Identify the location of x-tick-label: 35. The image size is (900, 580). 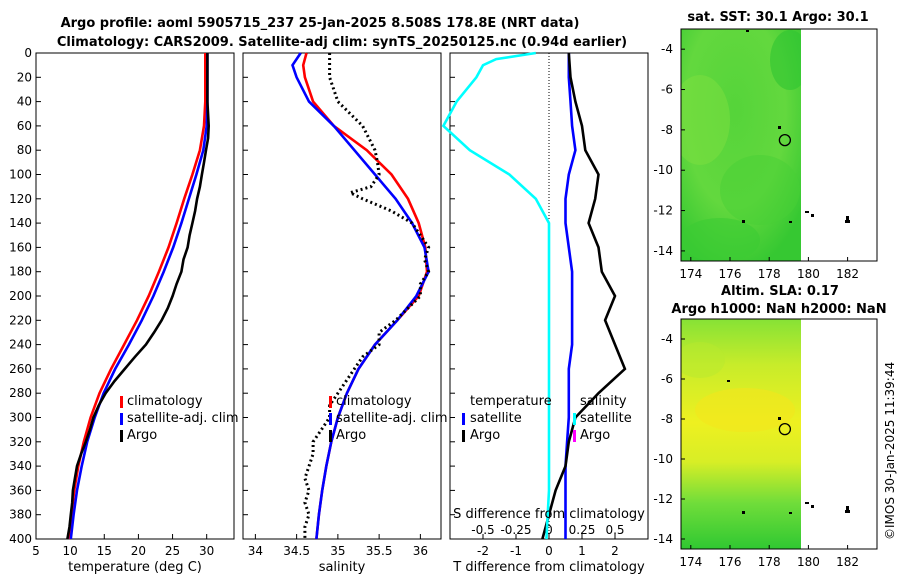
(337, 551).